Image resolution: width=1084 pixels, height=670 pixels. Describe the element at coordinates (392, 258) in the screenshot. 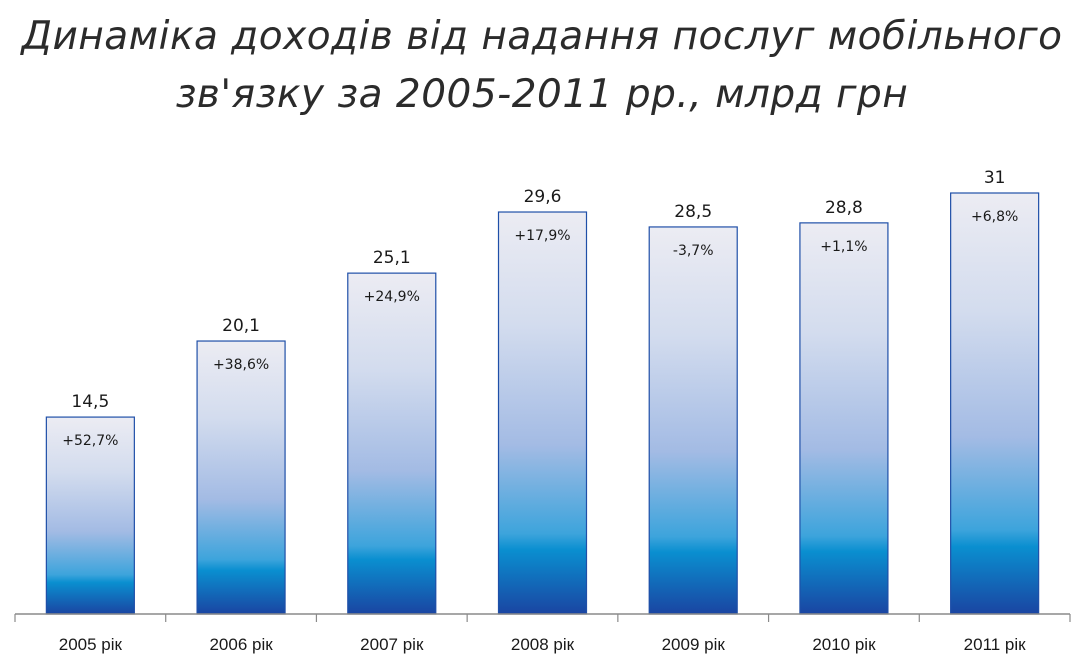

I see `value-label: 25,1` at that location.